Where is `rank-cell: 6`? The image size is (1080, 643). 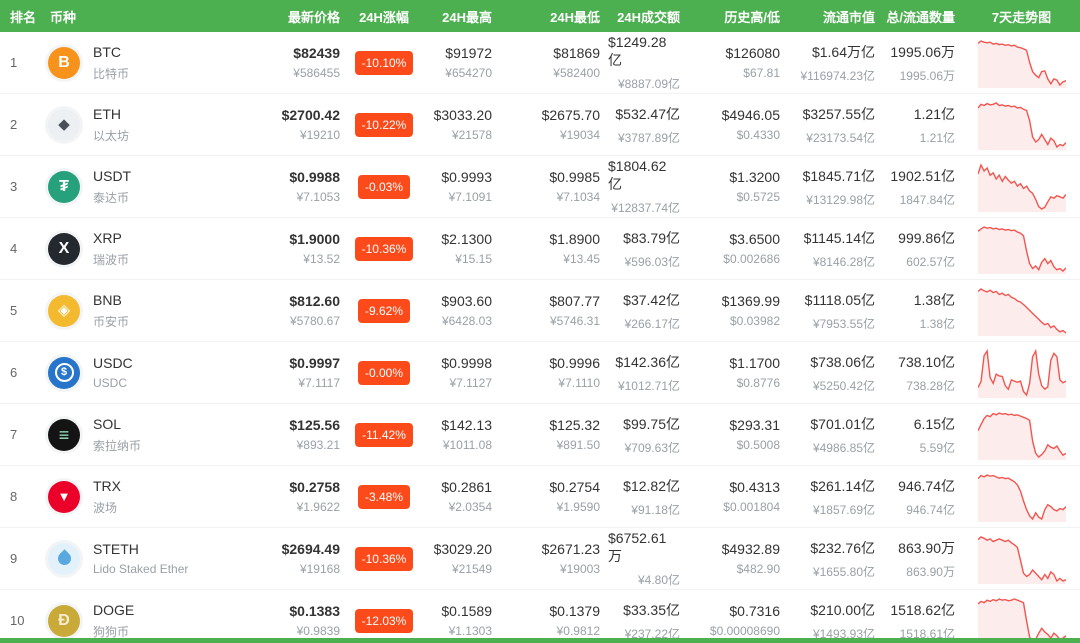 rank-cell: 6 is located at coordinates (14, 372).